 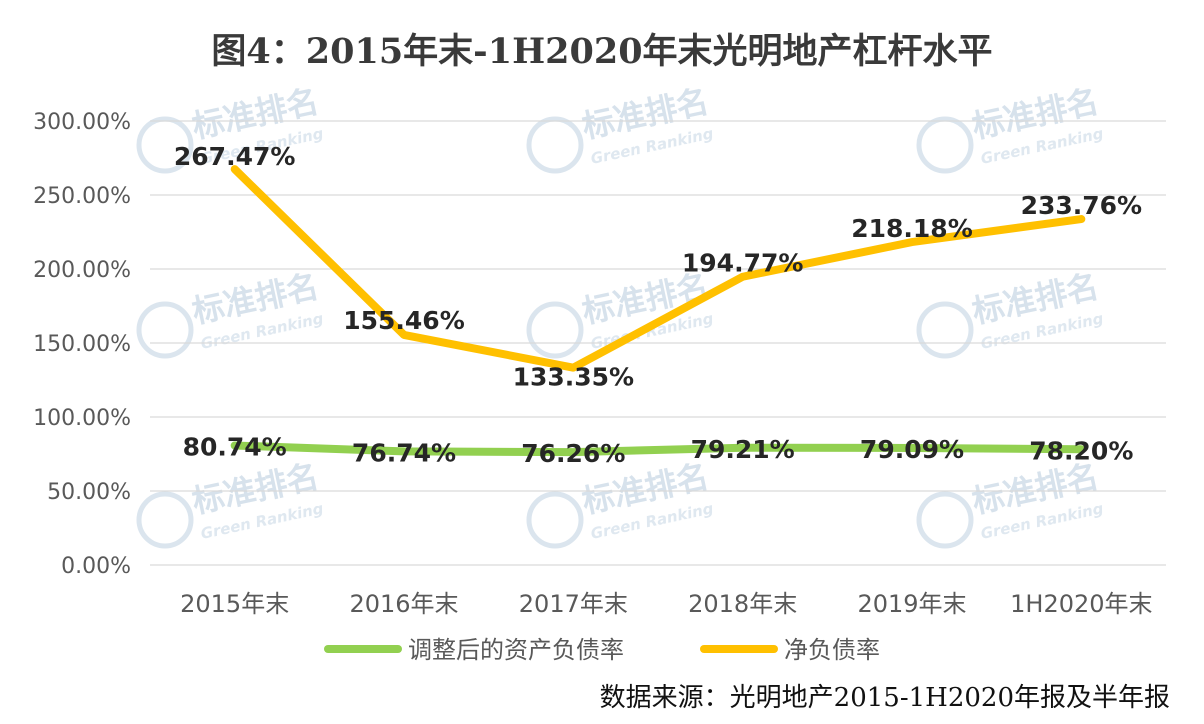 I want to click on data-label: 267.47%, so click(x=235, y=156).